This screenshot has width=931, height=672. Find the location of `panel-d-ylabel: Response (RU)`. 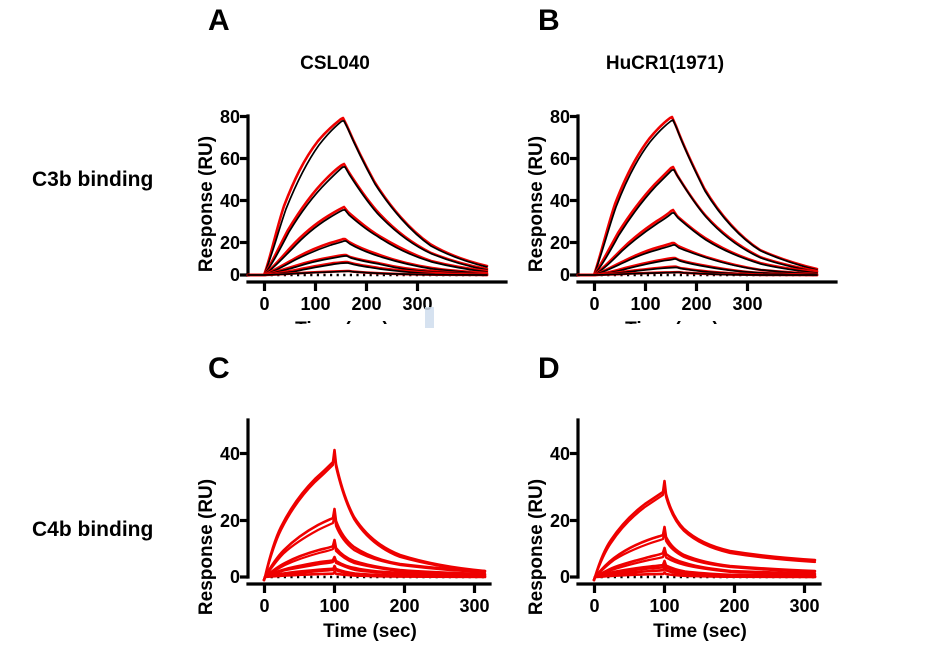

panel-d-ylabel: Response (RU) is located at coordinates (536, 547).